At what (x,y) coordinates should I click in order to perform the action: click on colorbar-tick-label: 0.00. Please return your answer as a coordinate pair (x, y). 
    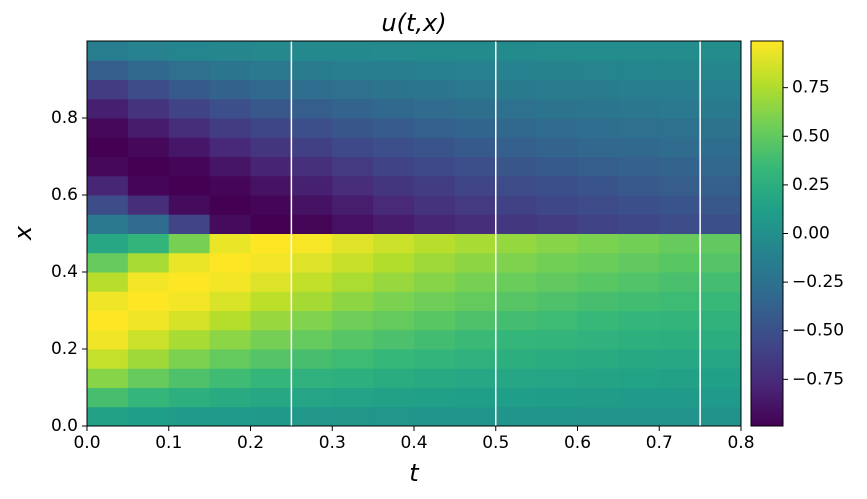
    Looking at the image, I should click on (811, 234).